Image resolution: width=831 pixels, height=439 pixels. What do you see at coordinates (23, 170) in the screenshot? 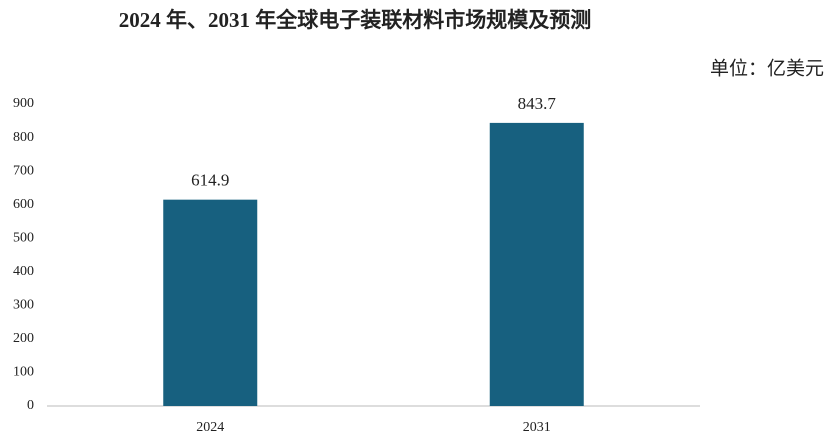
I see `y-tick-label: 700` at bounding box center [23, 170].